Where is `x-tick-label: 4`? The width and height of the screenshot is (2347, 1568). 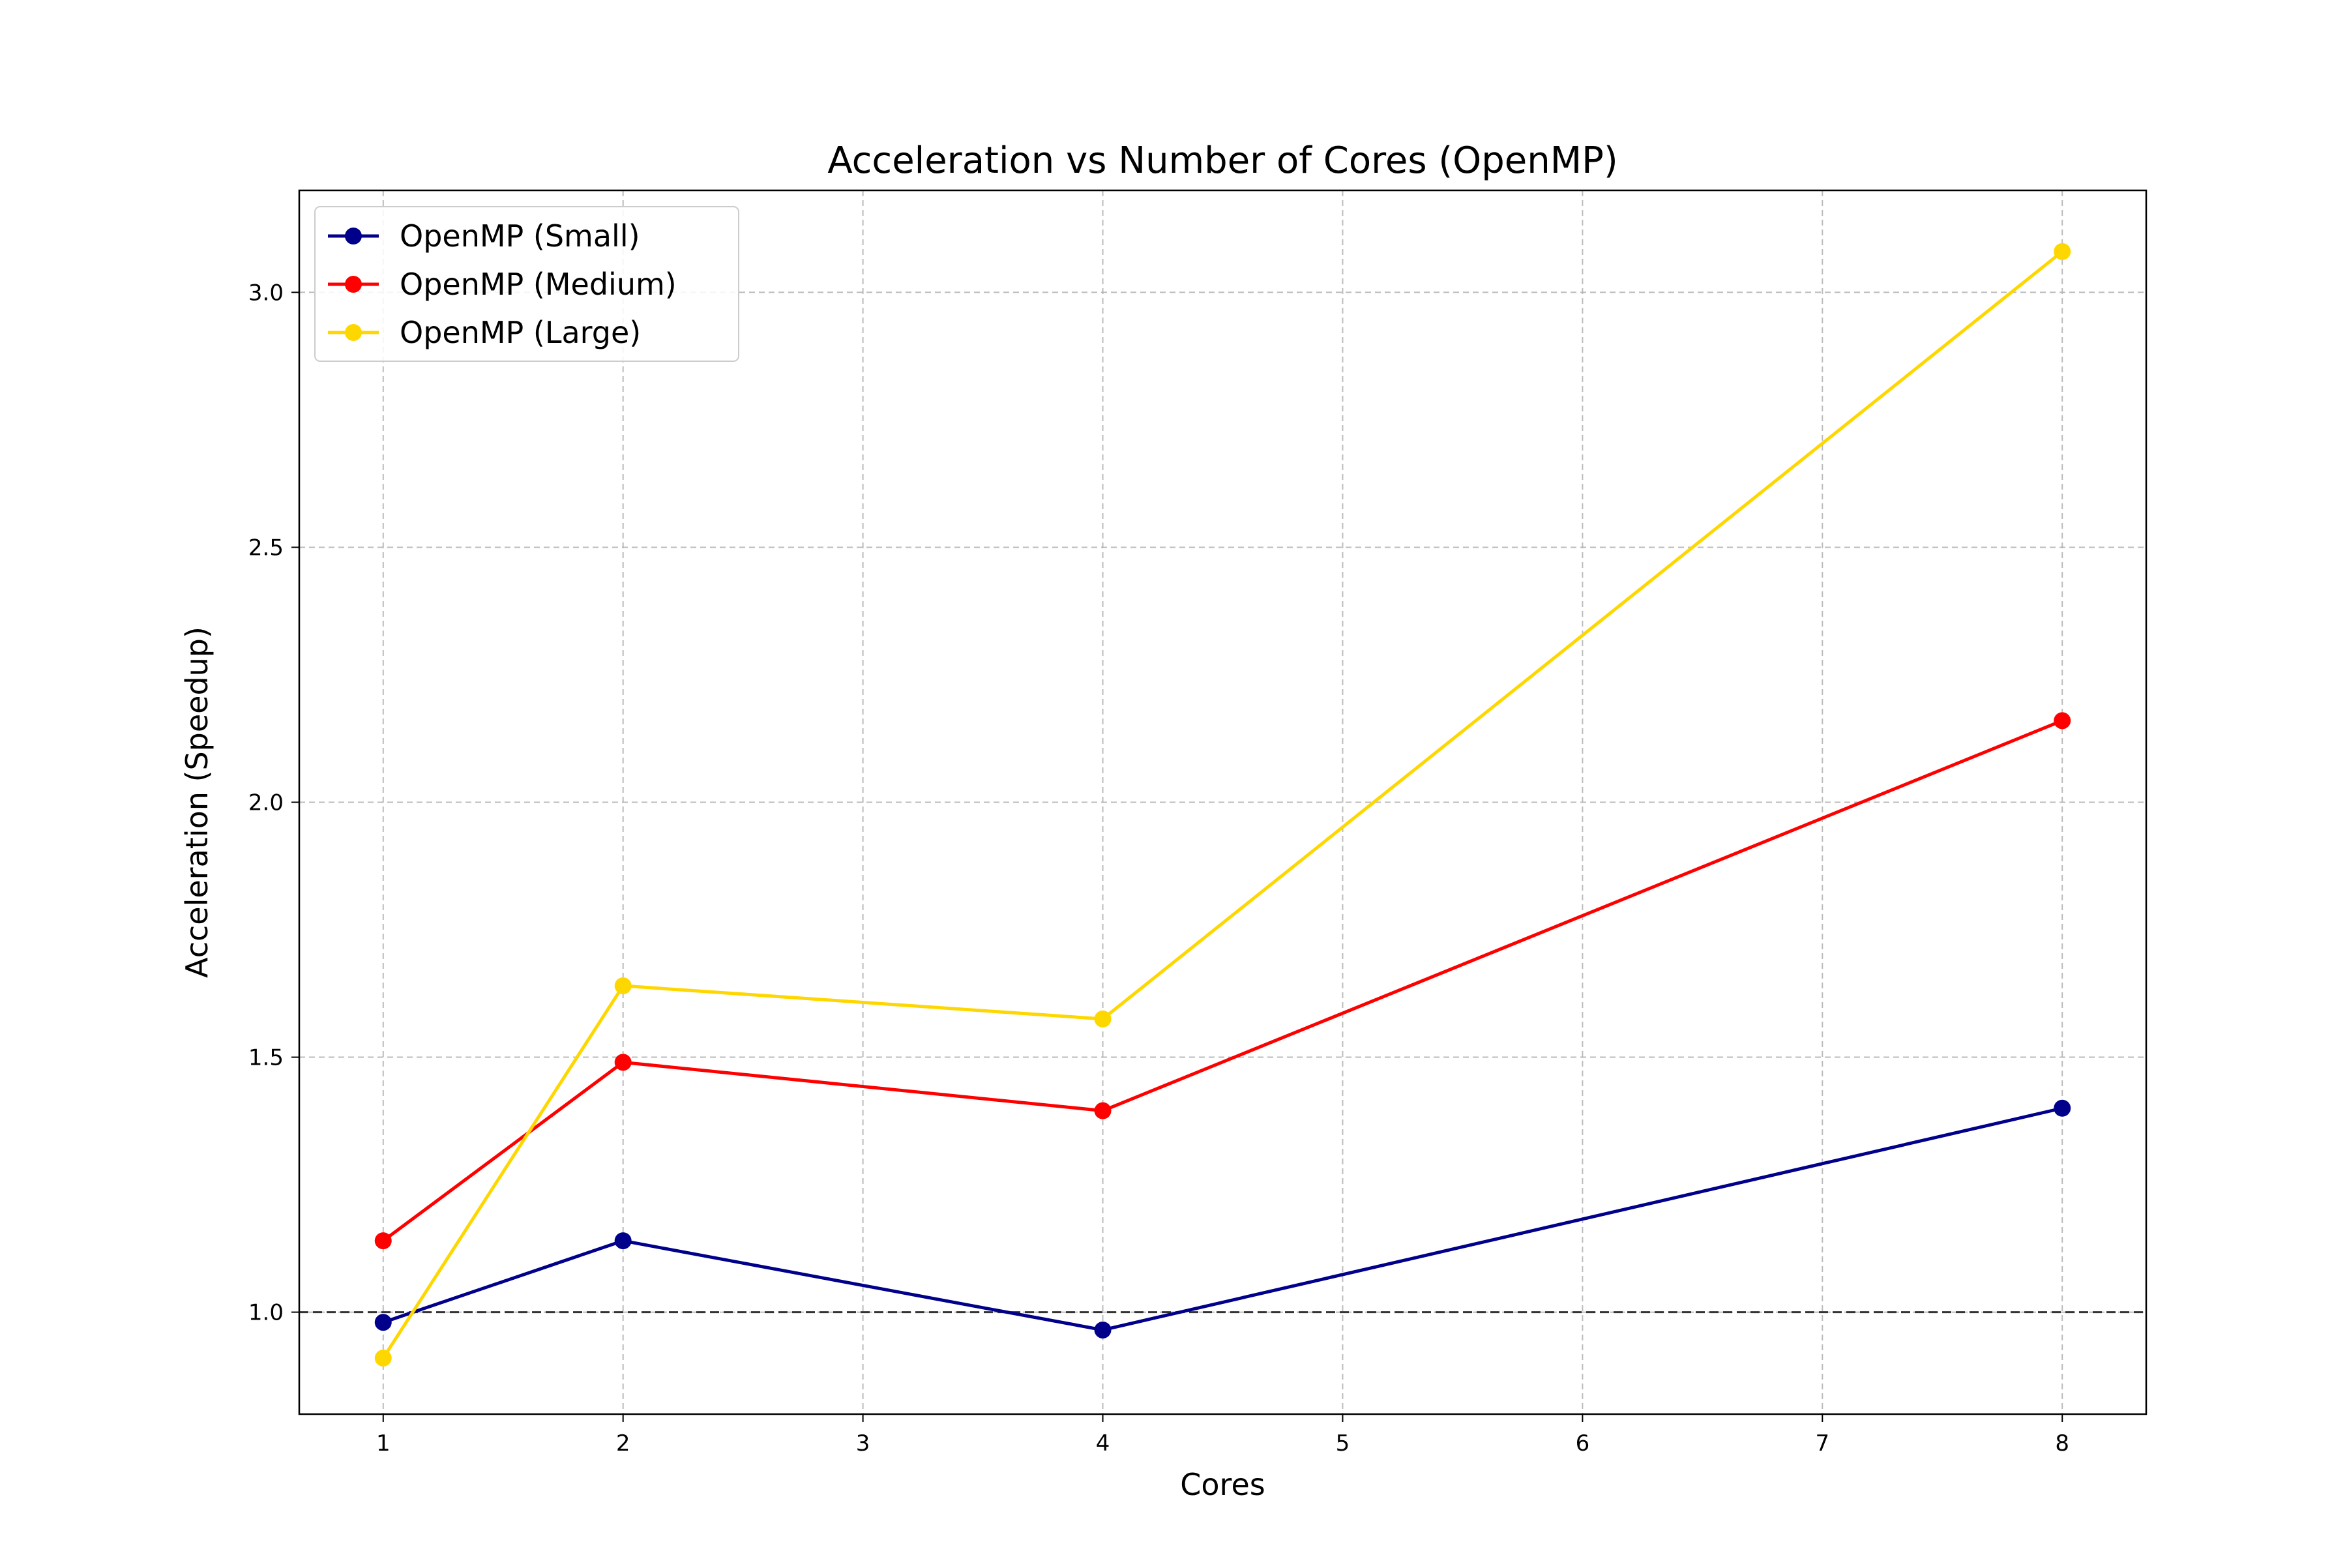
x-tick-label: 4 is located at coordinates (1103, 1443).